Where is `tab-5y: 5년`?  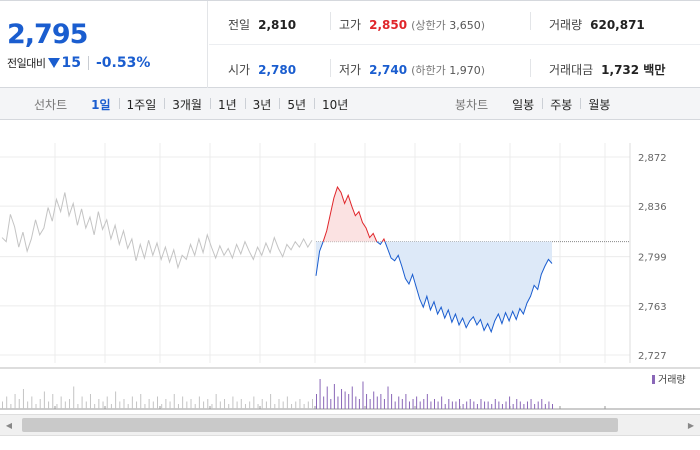
tab-5y: 5년 is located at coordinates (296, 104).